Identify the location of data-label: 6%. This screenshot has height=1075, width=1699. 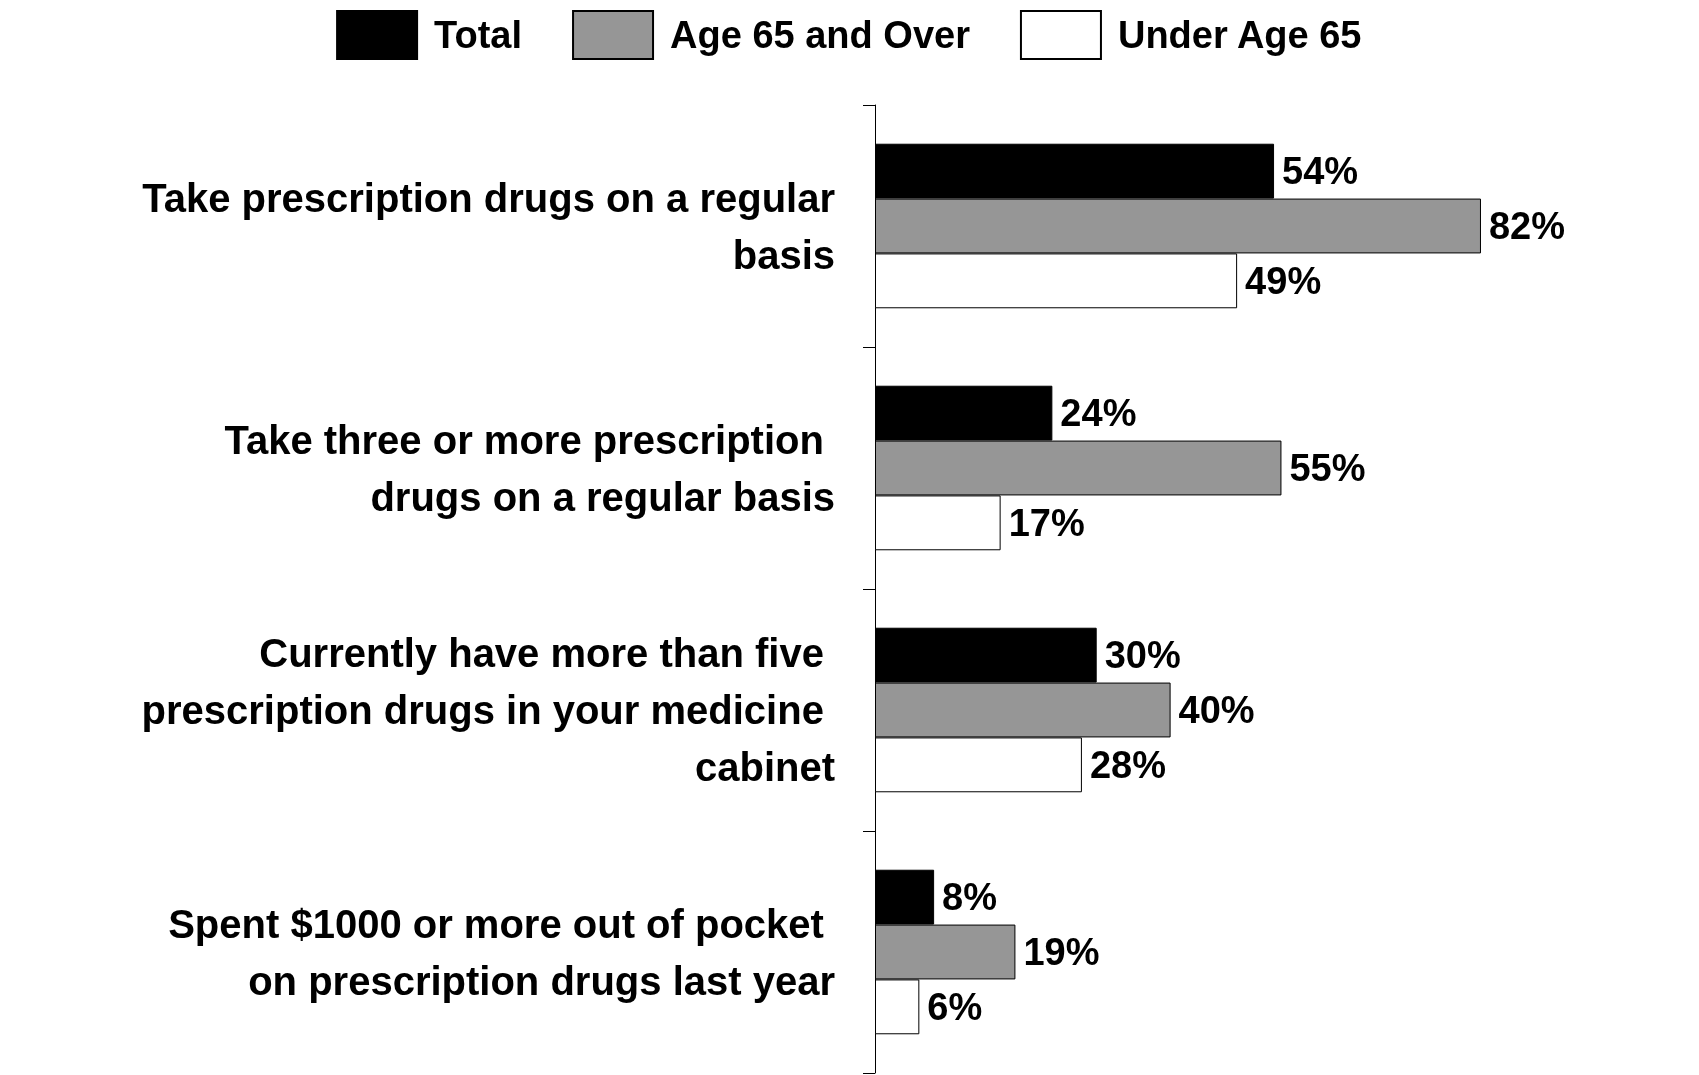
(955, 1006).